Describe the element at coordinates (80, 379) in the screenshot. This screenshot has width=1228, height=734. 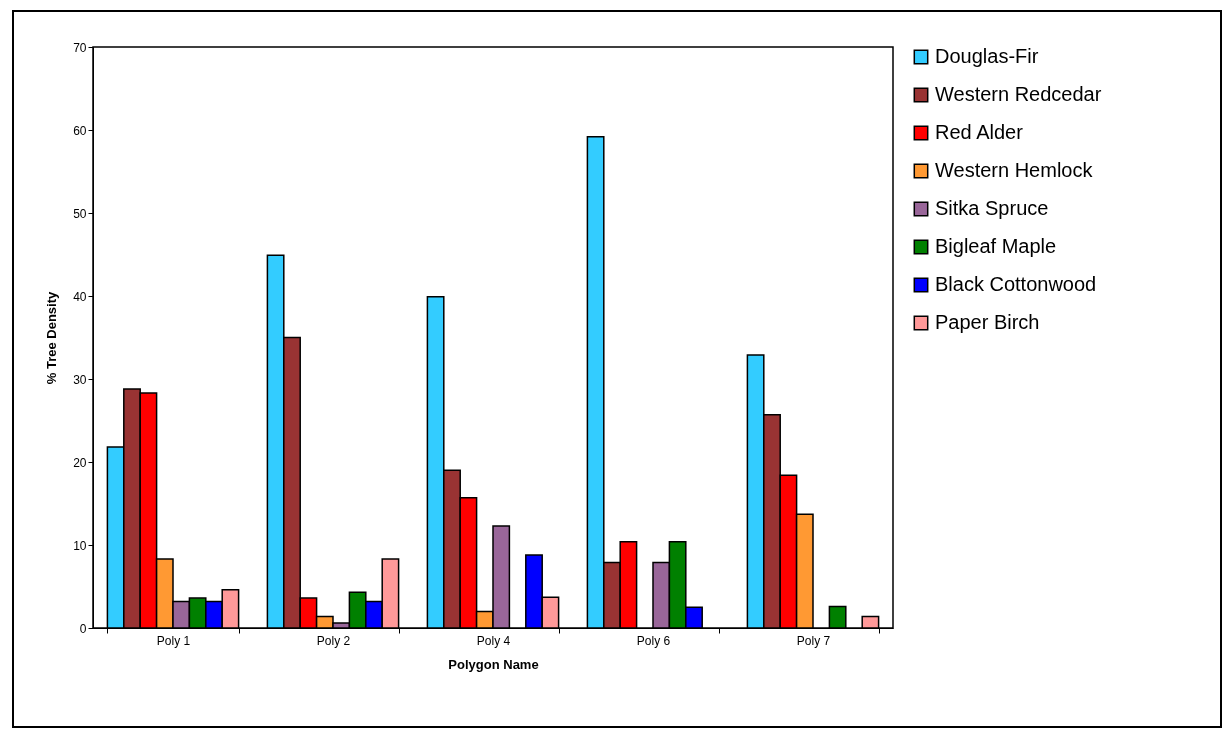
I see `y-tick-label: 30` at that location.